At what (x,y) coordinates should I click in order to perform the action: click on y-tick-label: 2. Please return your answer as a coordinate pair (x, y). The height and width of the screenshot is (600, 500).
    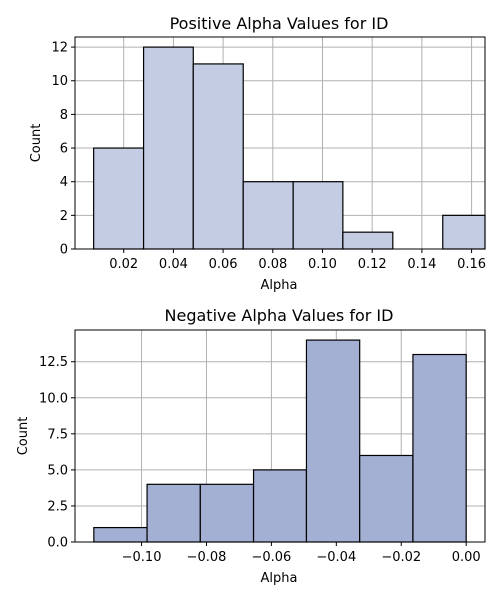
    Looking at the image, I should click on (64, 216).